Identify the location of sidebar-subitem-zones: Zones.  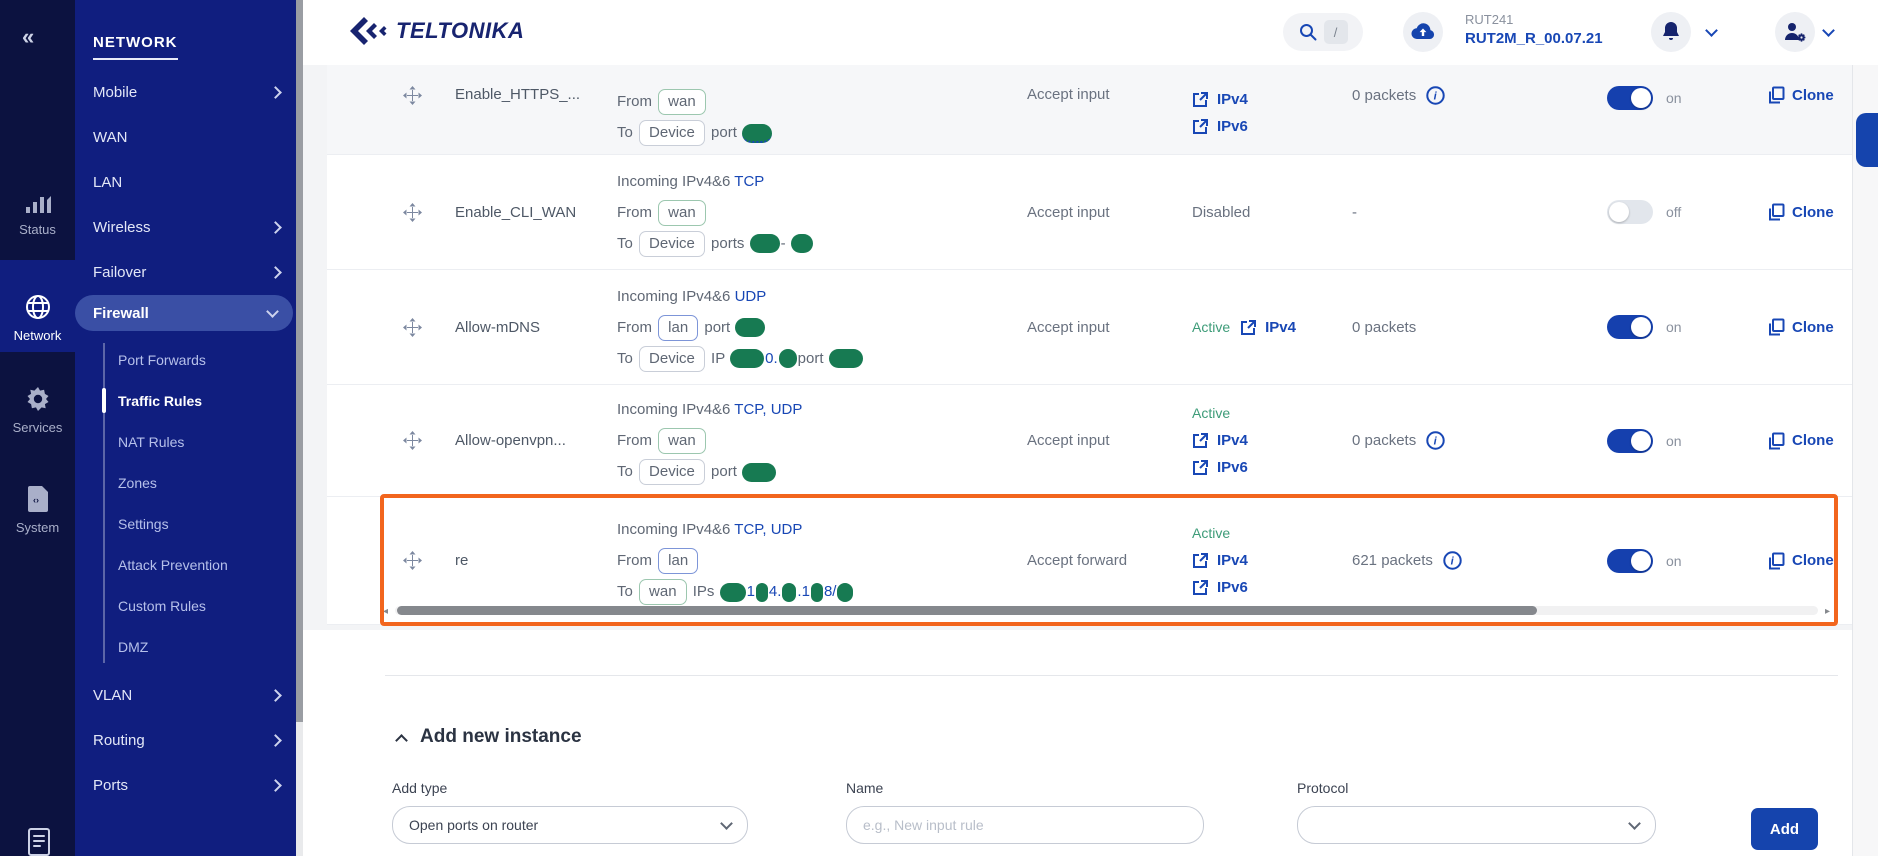
(185, 482).